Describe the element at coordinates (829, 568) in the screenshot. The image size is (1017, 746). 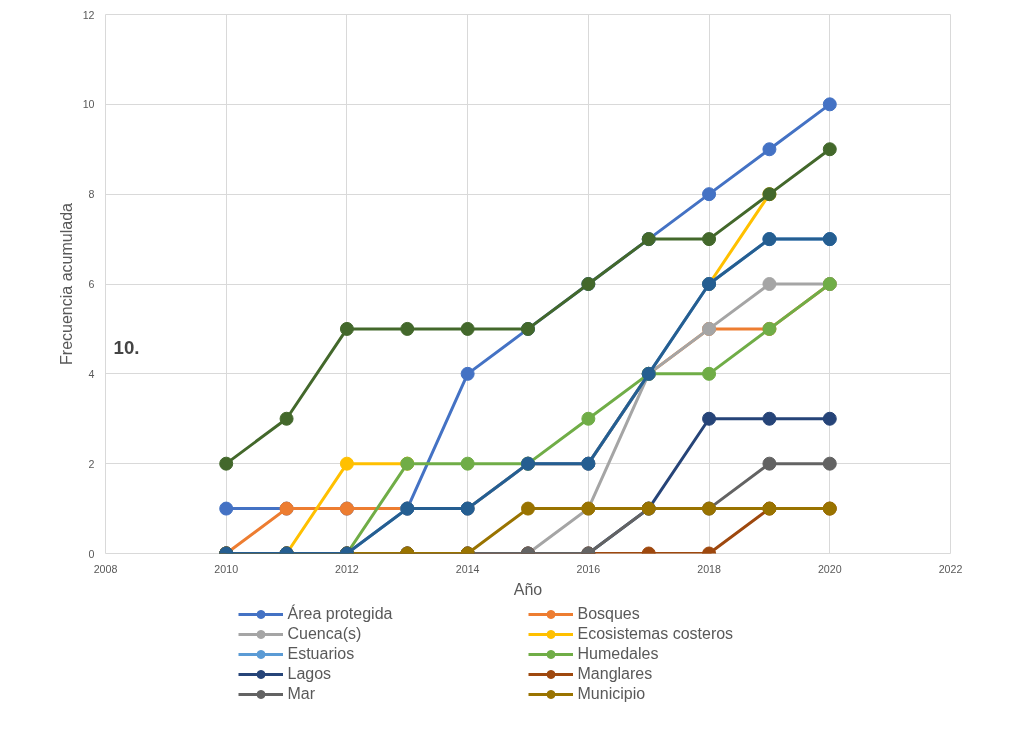
I see `x-tick-label: 2020` at that location.